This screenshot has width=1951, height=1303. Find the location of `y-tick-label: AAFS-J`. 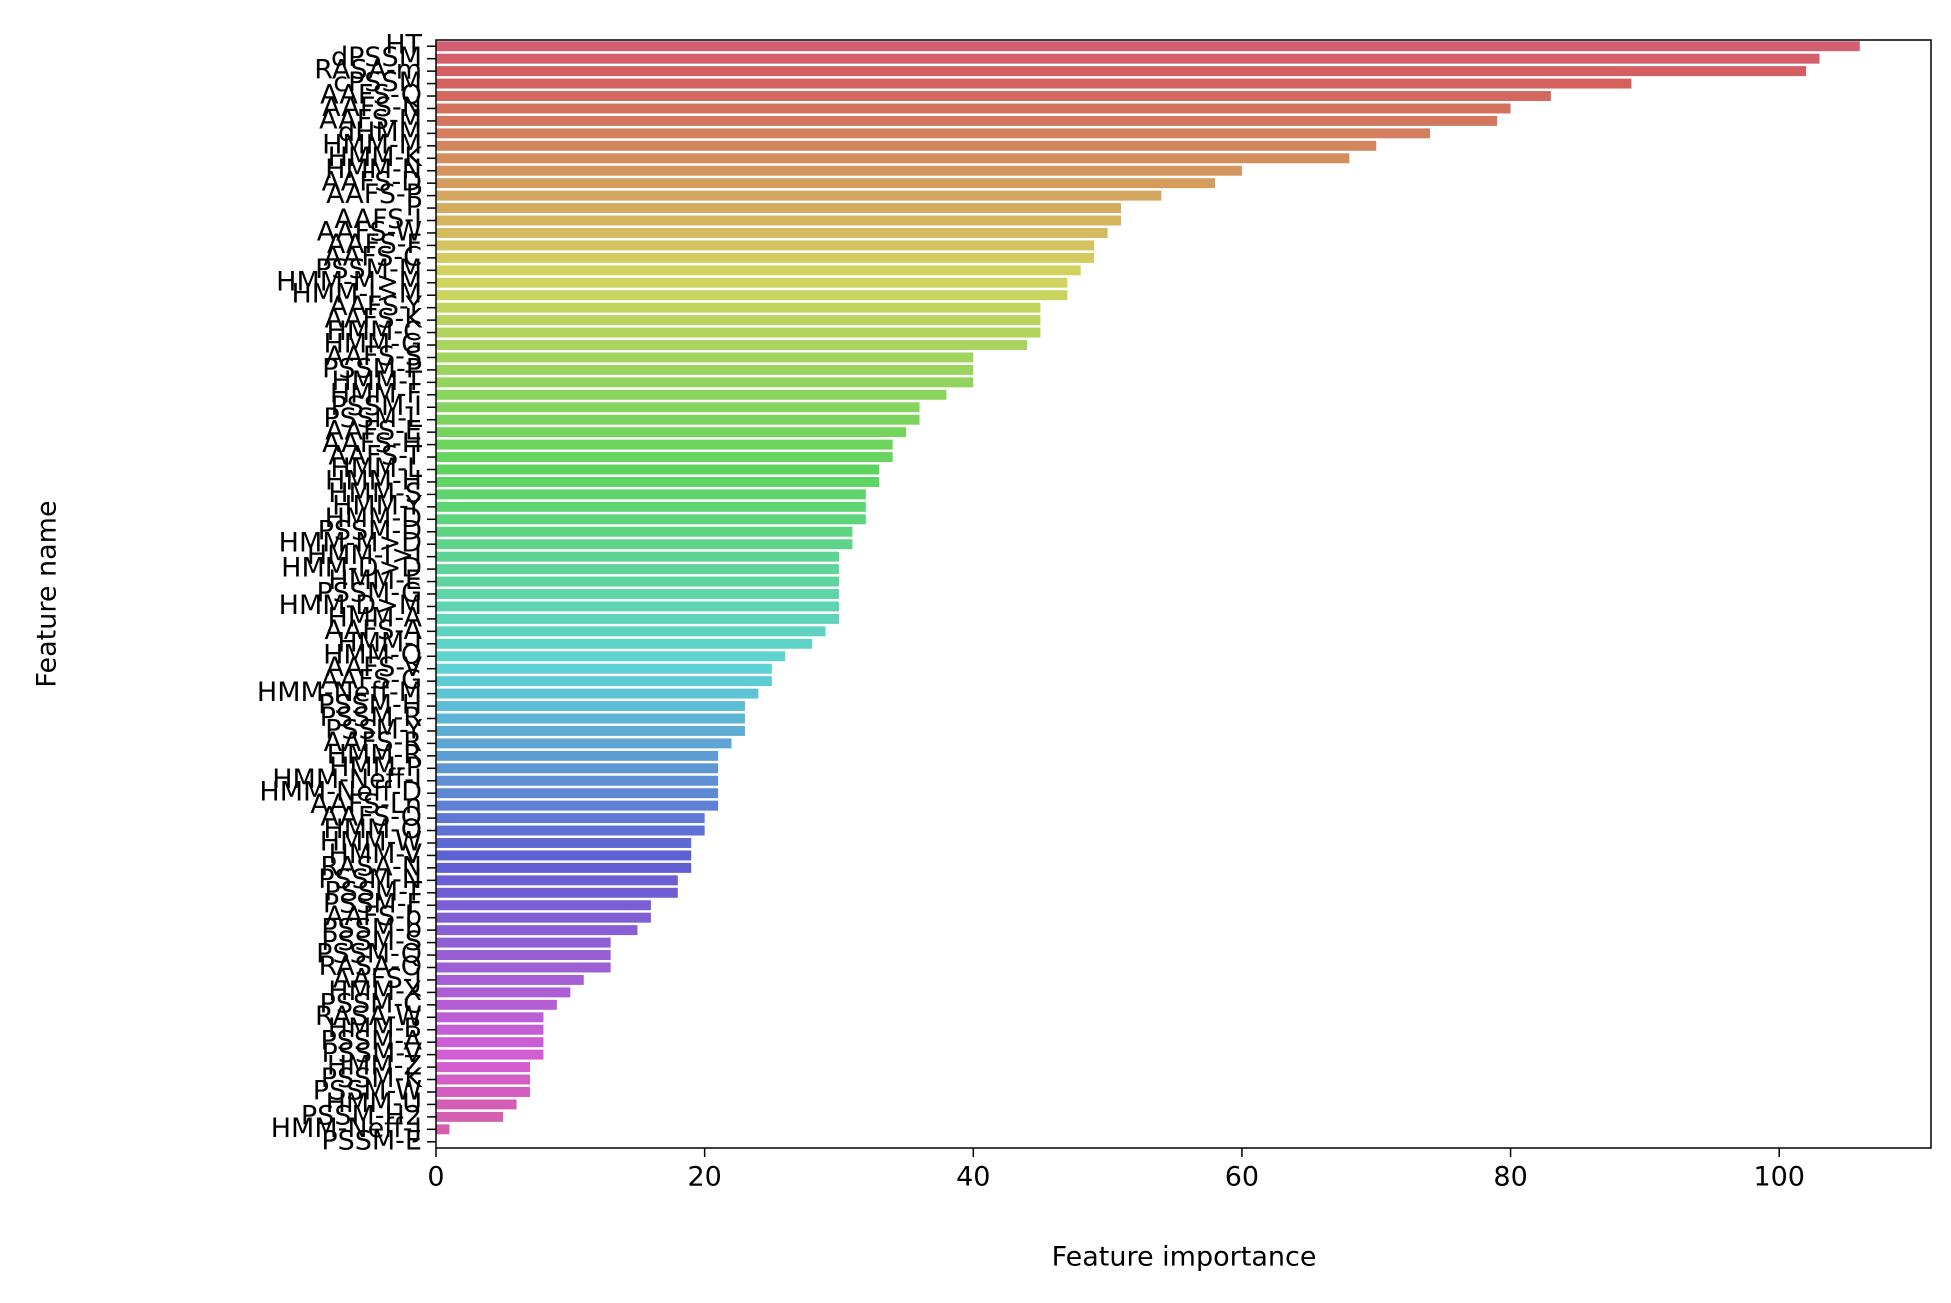

y-tick-label: AAFS-J is located at coordinates (377, 978).